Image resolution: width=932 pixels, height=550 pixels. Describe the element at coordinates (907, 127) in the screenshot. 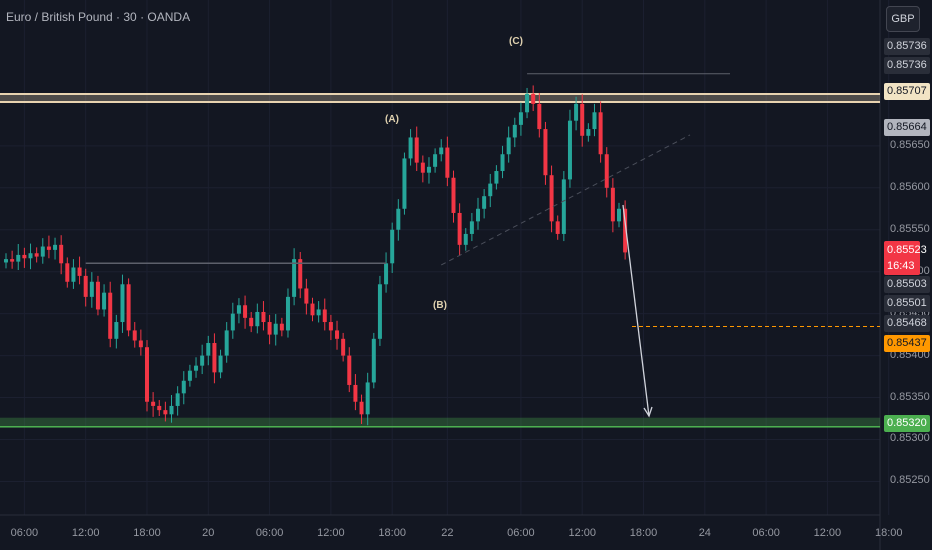

I see `price-label-c-level: 0.85664` at that location.